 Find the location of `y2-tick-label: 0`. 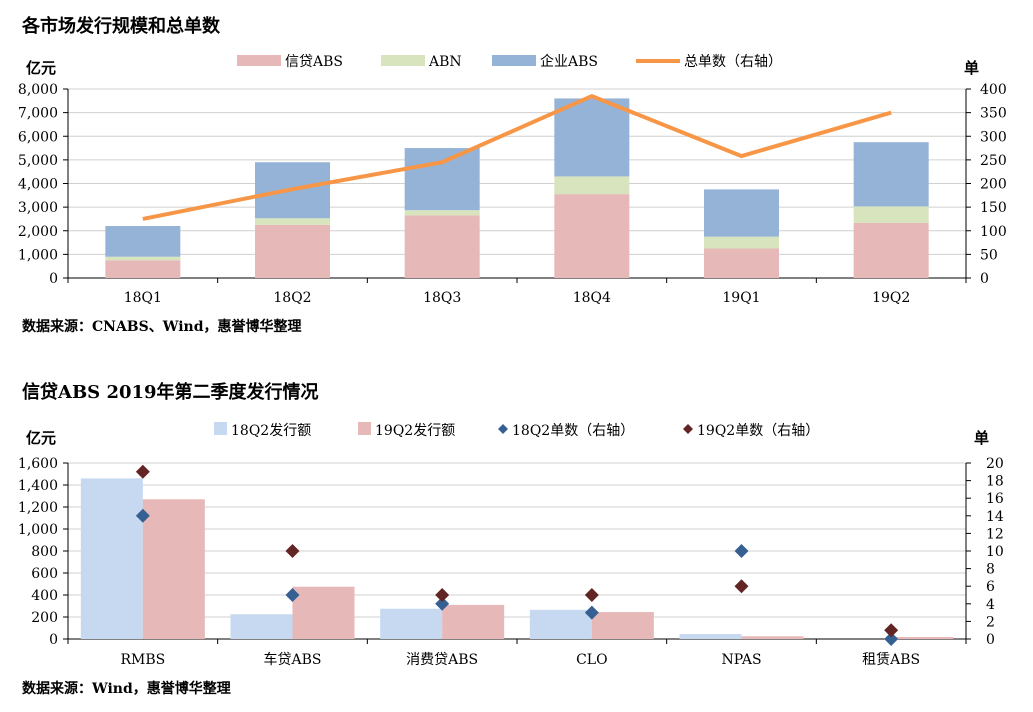

y2-tick-label: 0 is located at coordinates (990, 640).